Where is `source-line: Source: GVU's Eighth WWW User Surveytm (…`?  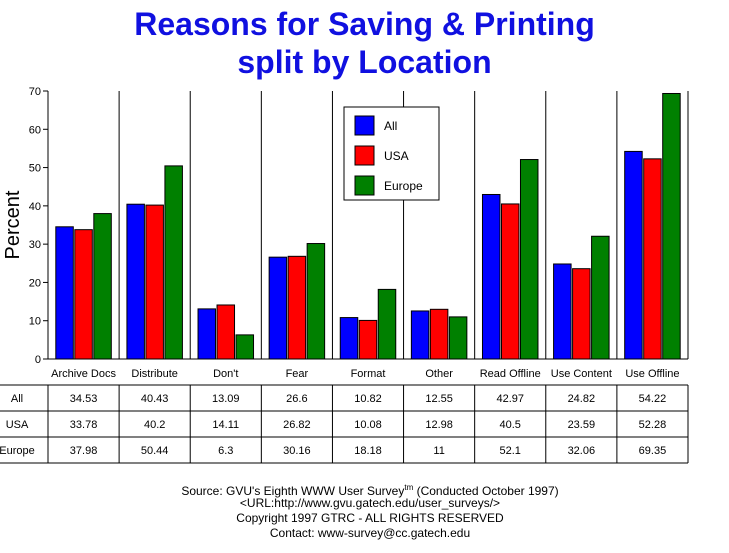
source-line: Source: GVU's Eighth WWW User Surveytm (… is located at coordinates (370, 489).